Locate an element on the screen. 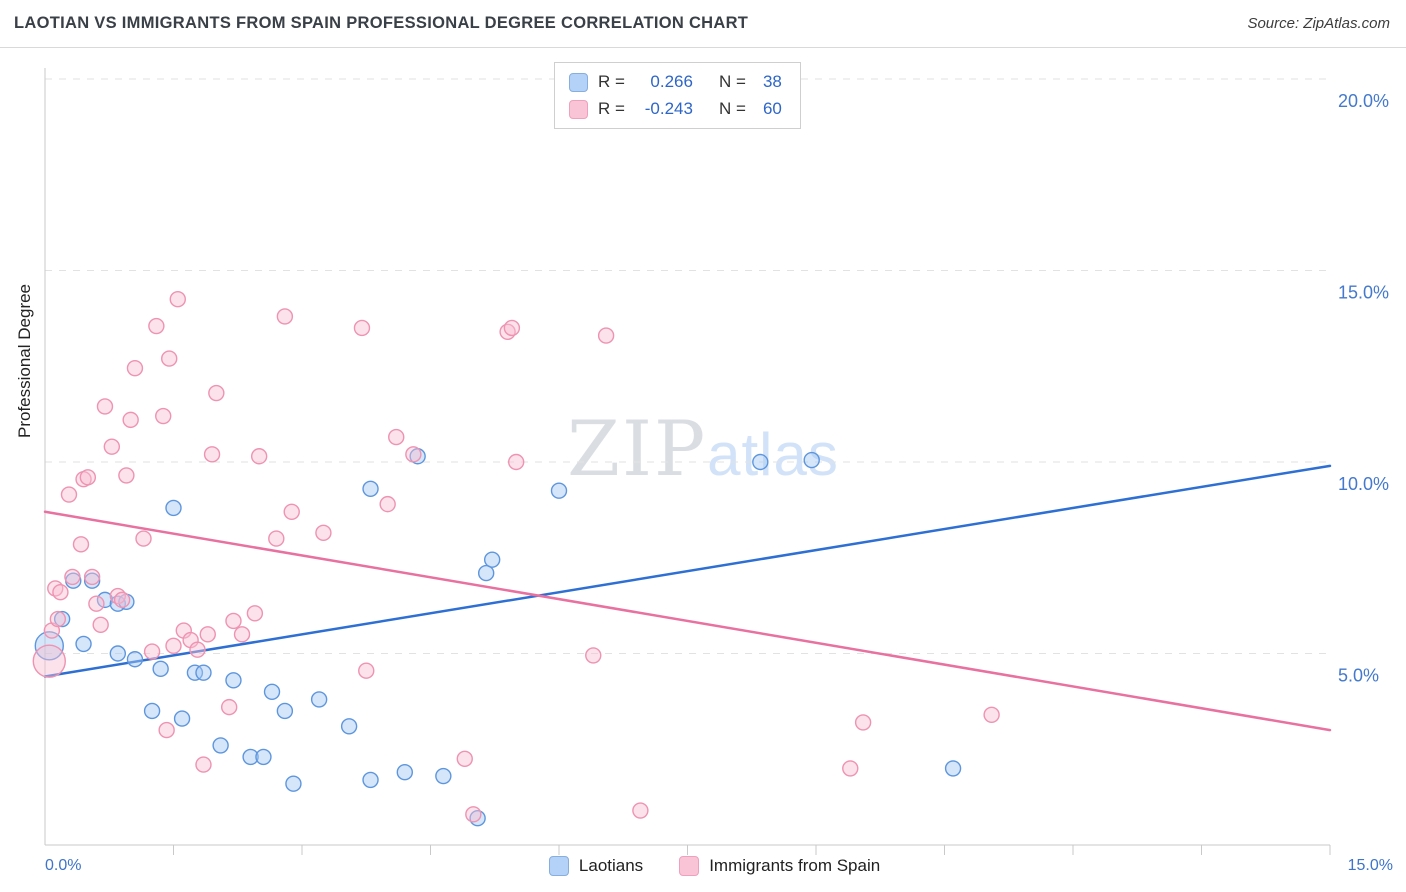  x-max-label: 15.0% is located at coordinates (1370, 865).